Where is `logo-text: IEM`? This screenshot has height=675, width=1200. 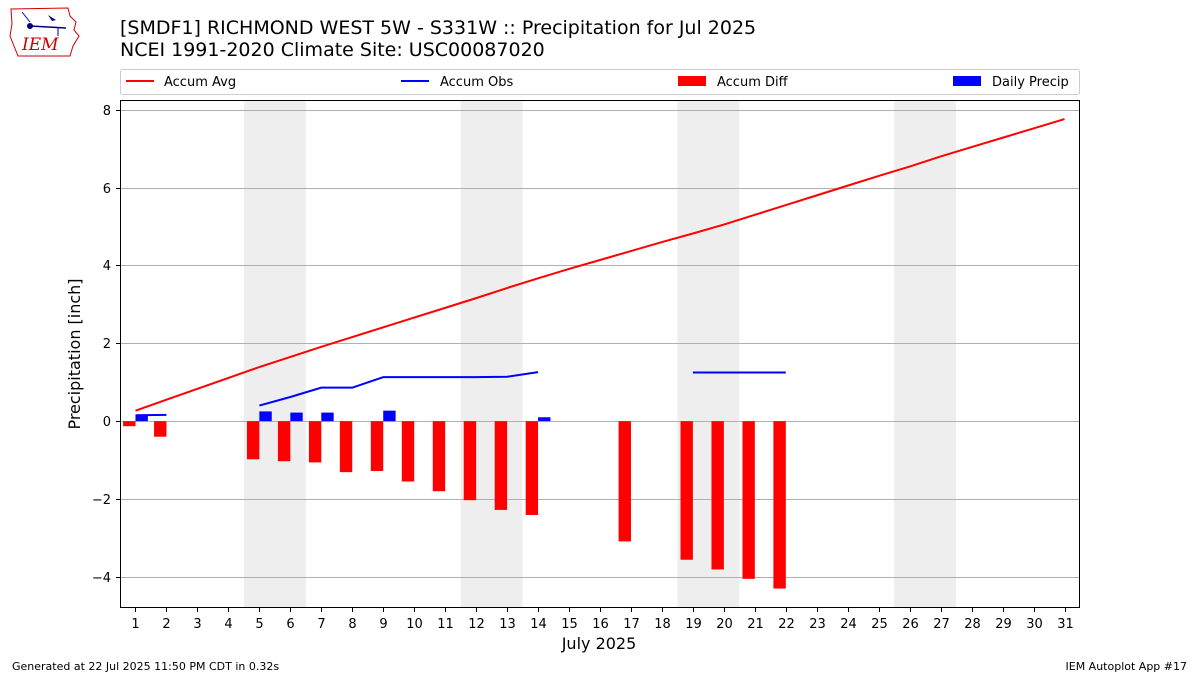 logo-text: IEM is located at coordinates (40, 45).